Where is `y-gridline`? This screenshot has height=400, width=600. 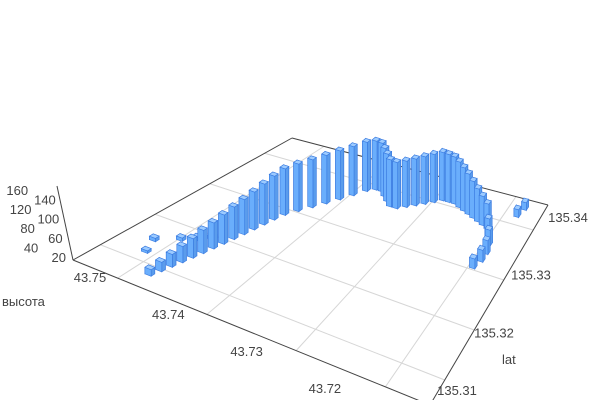
y-gridline is located at coordinates (356, 232).